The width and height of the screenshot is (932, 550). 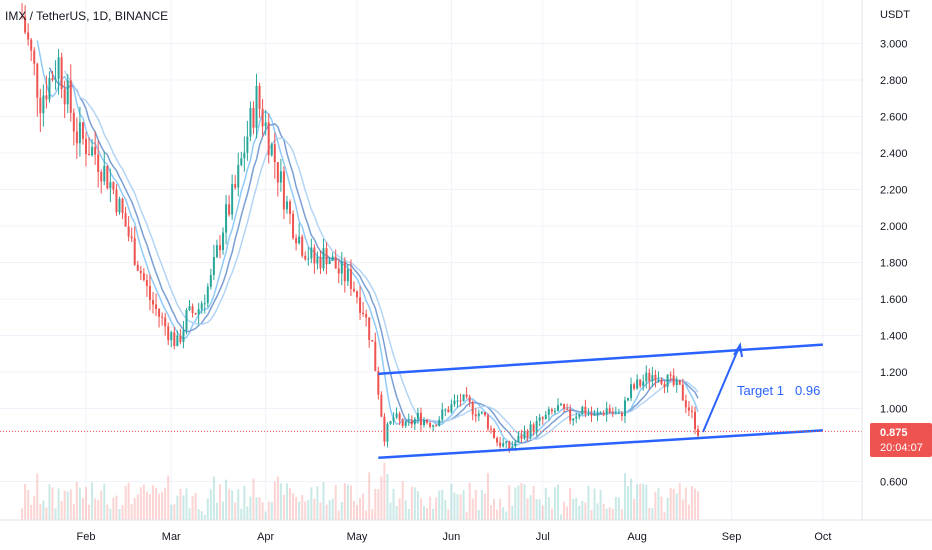 I want to click on price-channel-layer, so click(x=600, y=401).